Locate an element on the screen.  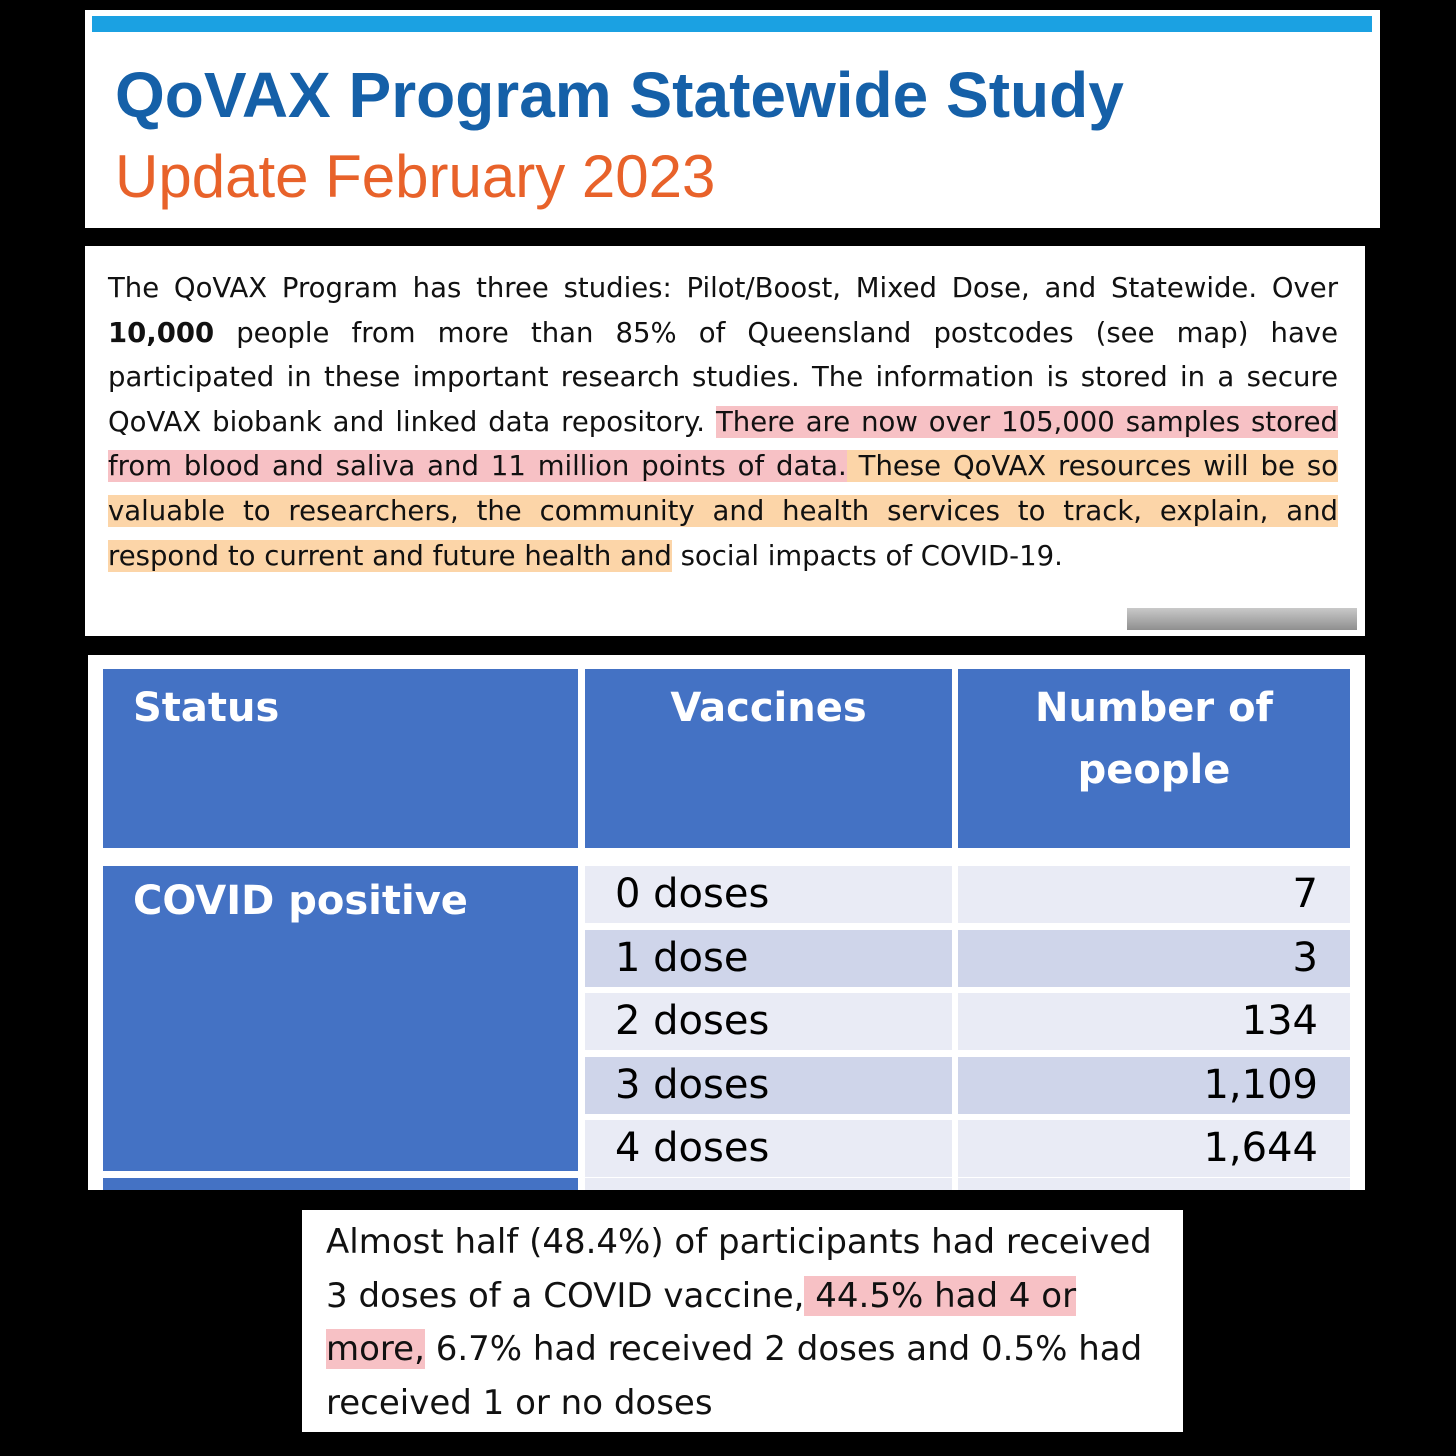
subtitle: Update February 2023 is located at coordinates (415, 176).